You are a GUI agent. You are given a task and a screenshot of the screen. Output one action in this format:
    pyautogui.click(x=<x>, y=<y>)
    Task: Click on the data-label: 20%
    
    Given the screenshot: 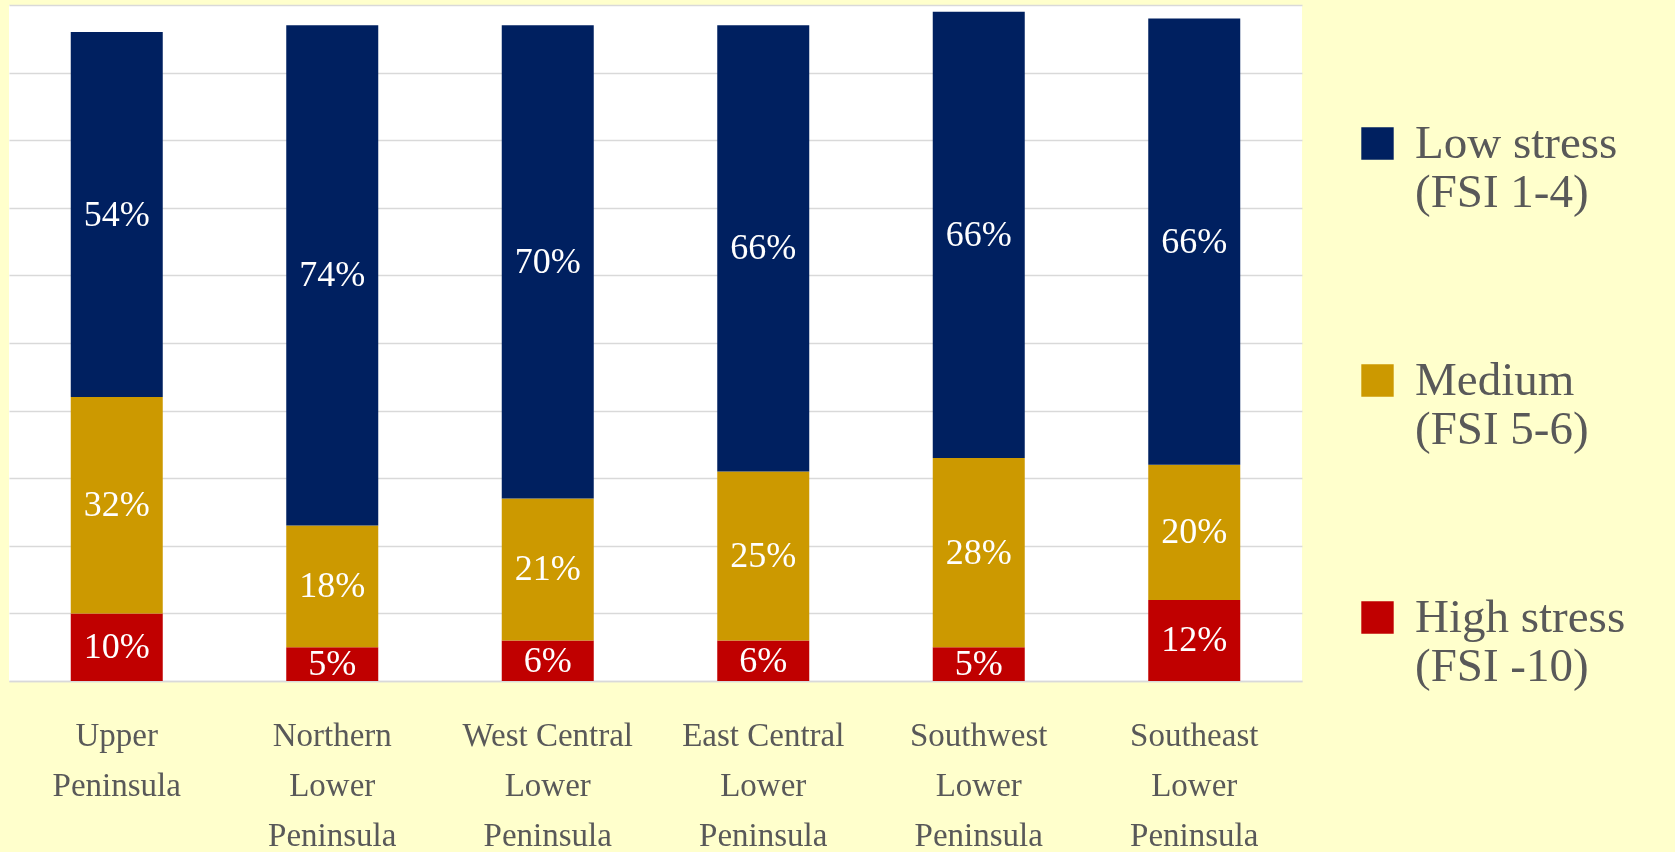 What is the action you would take?
    pyautogui.click(x=1194, y=531)
    